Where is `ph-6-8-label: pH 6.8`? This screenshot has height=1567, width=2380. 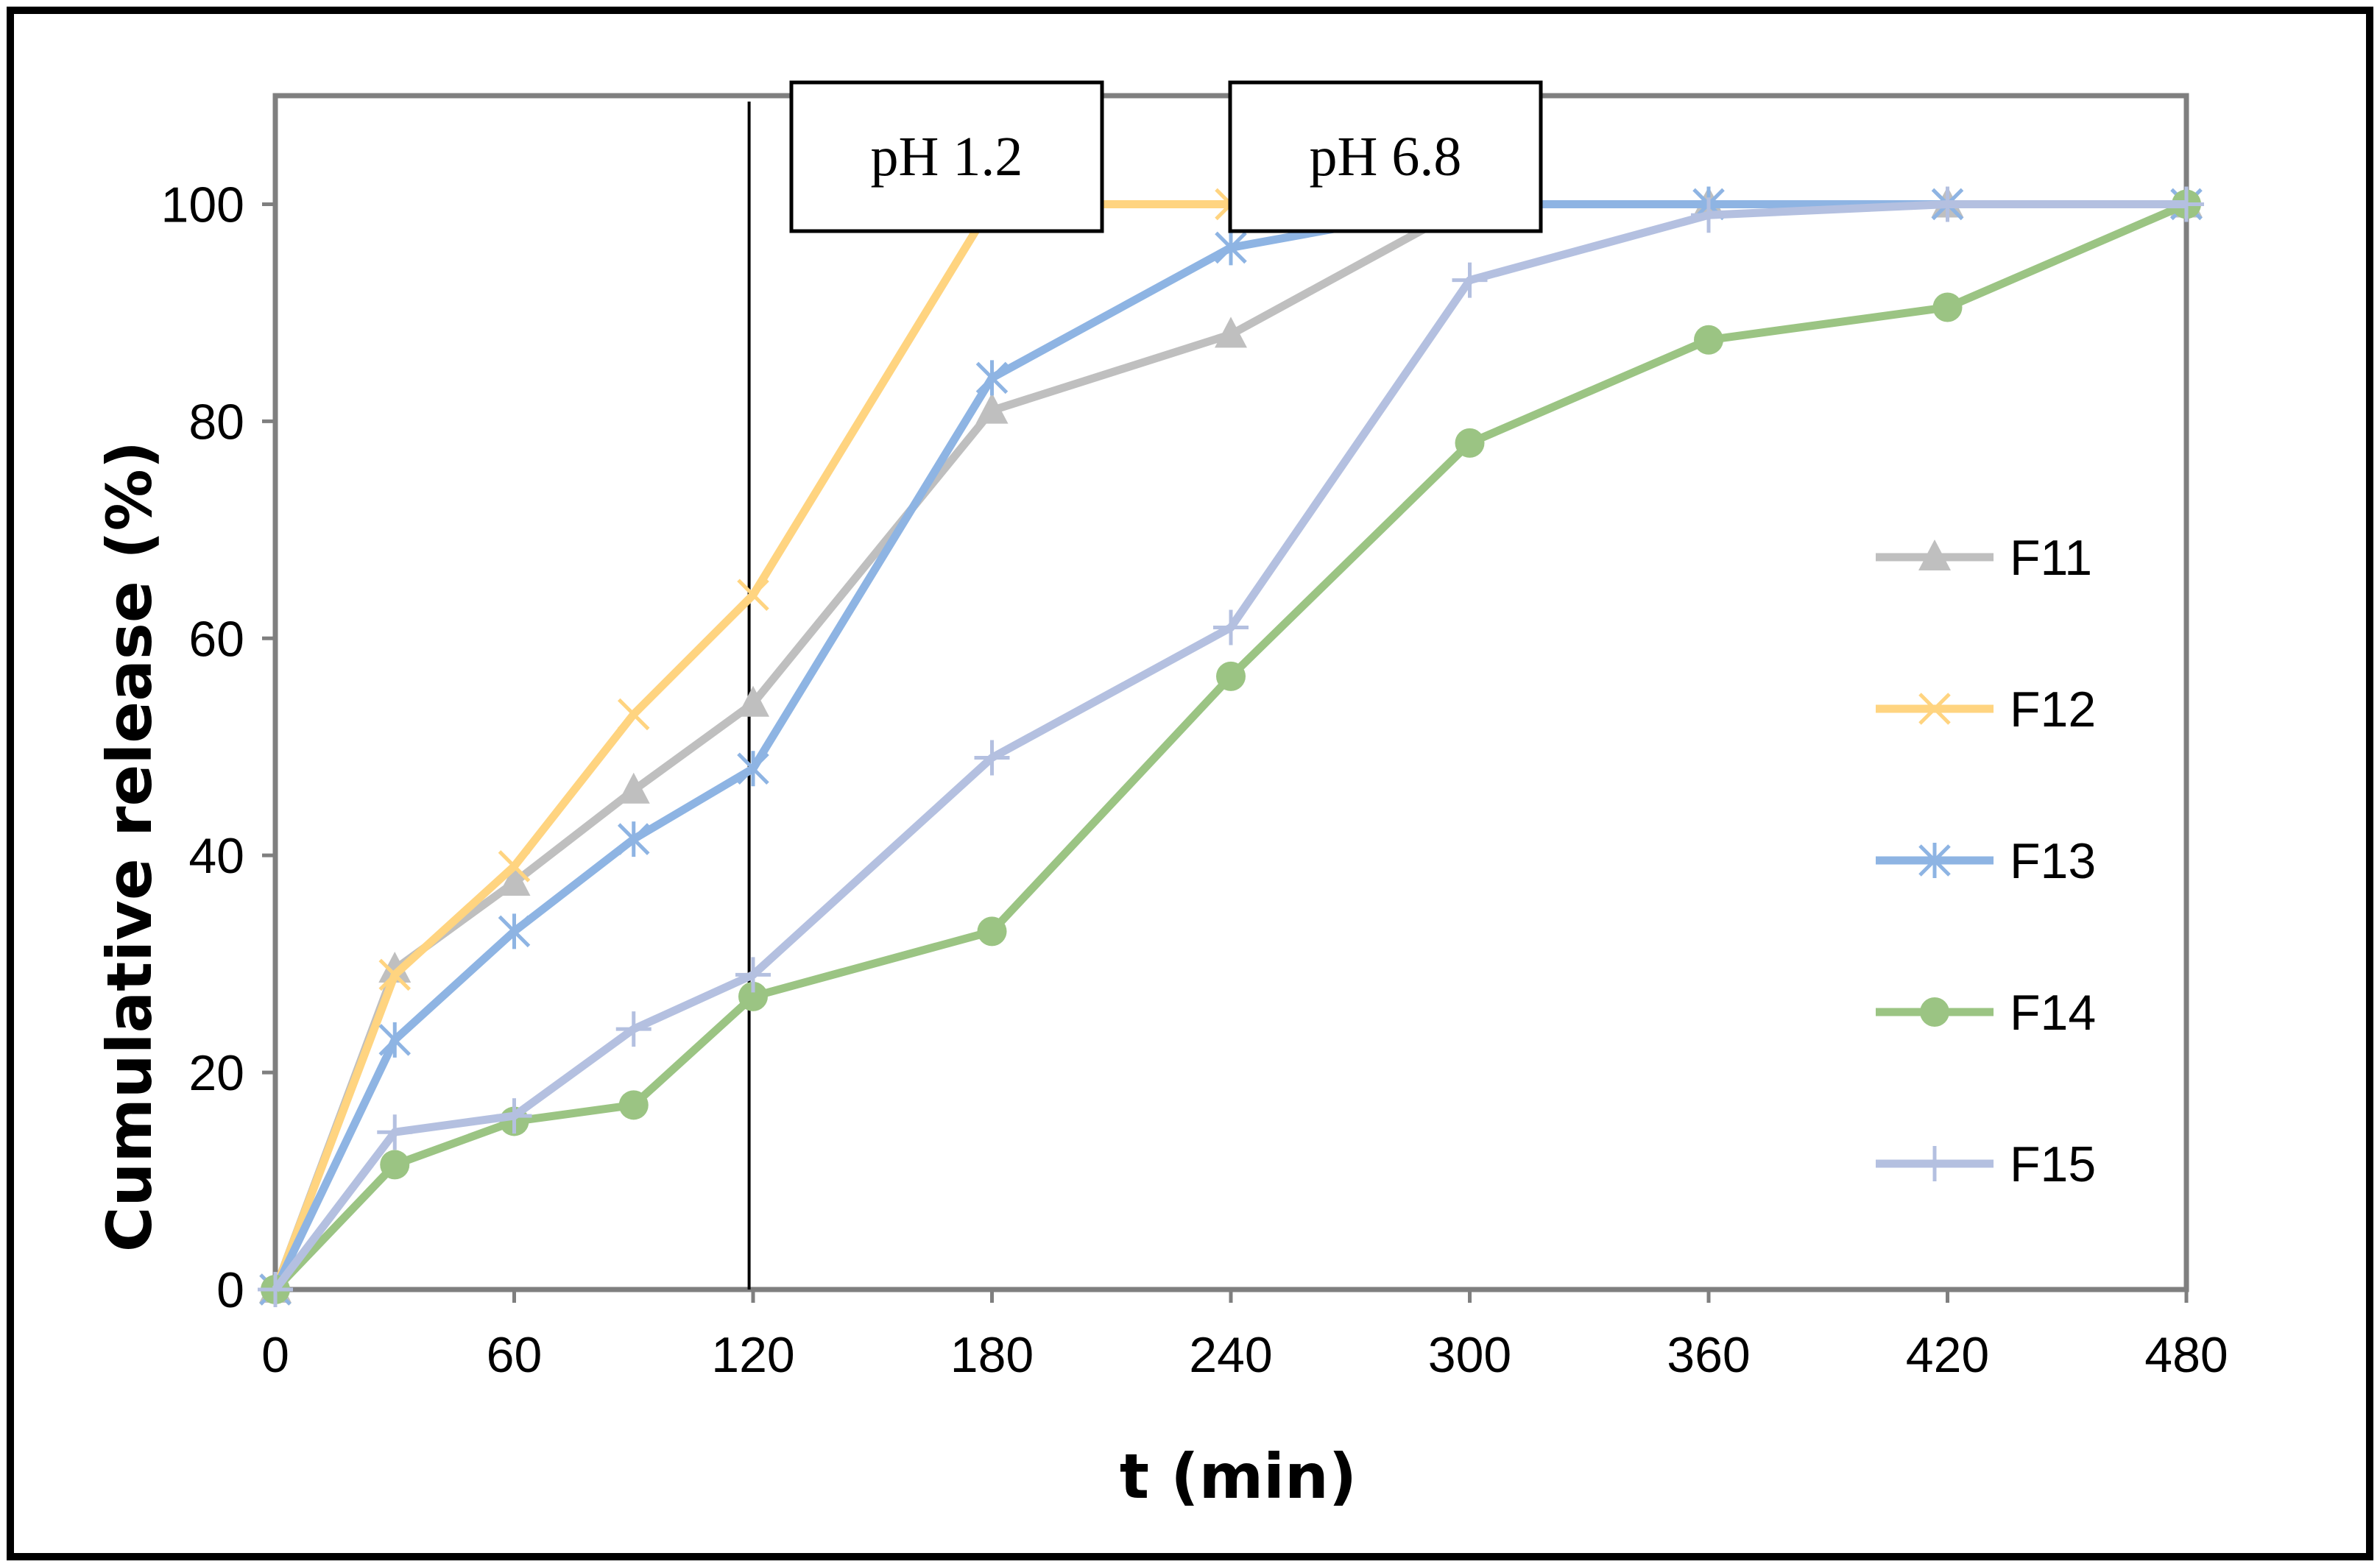 ph-6-8-label: pH 6.8 is located at coordinates (1386, 157).